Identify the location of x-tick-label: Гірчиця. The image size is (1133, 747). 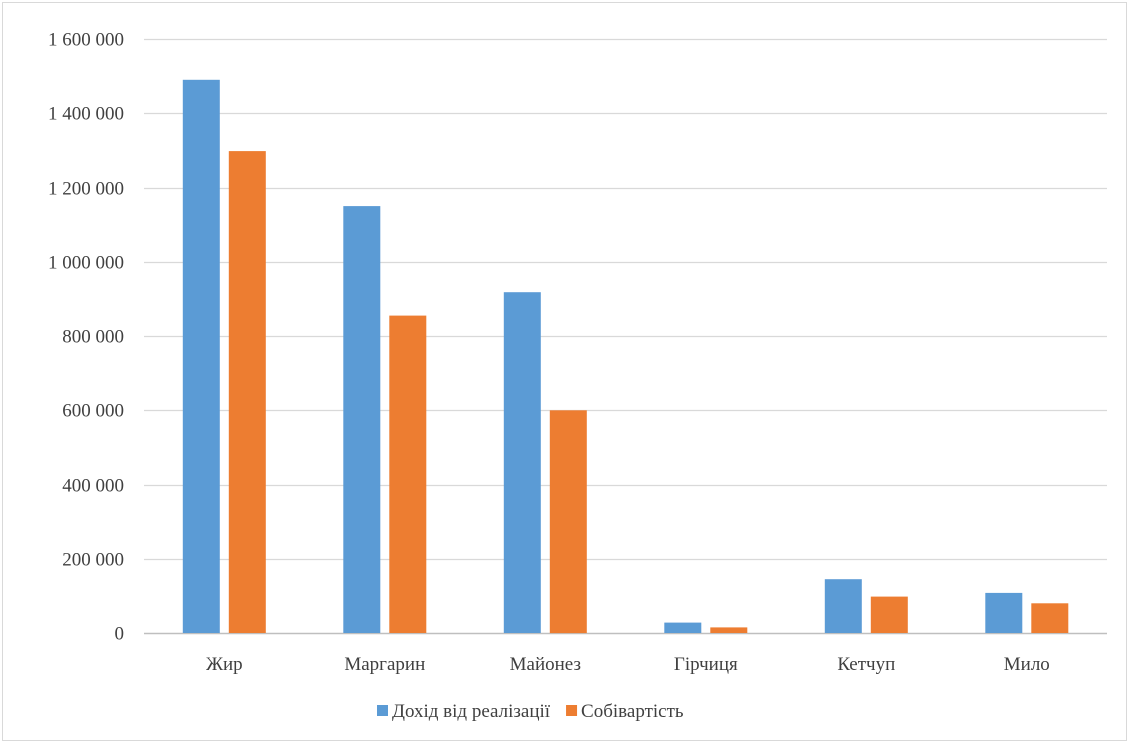
(706, 664).